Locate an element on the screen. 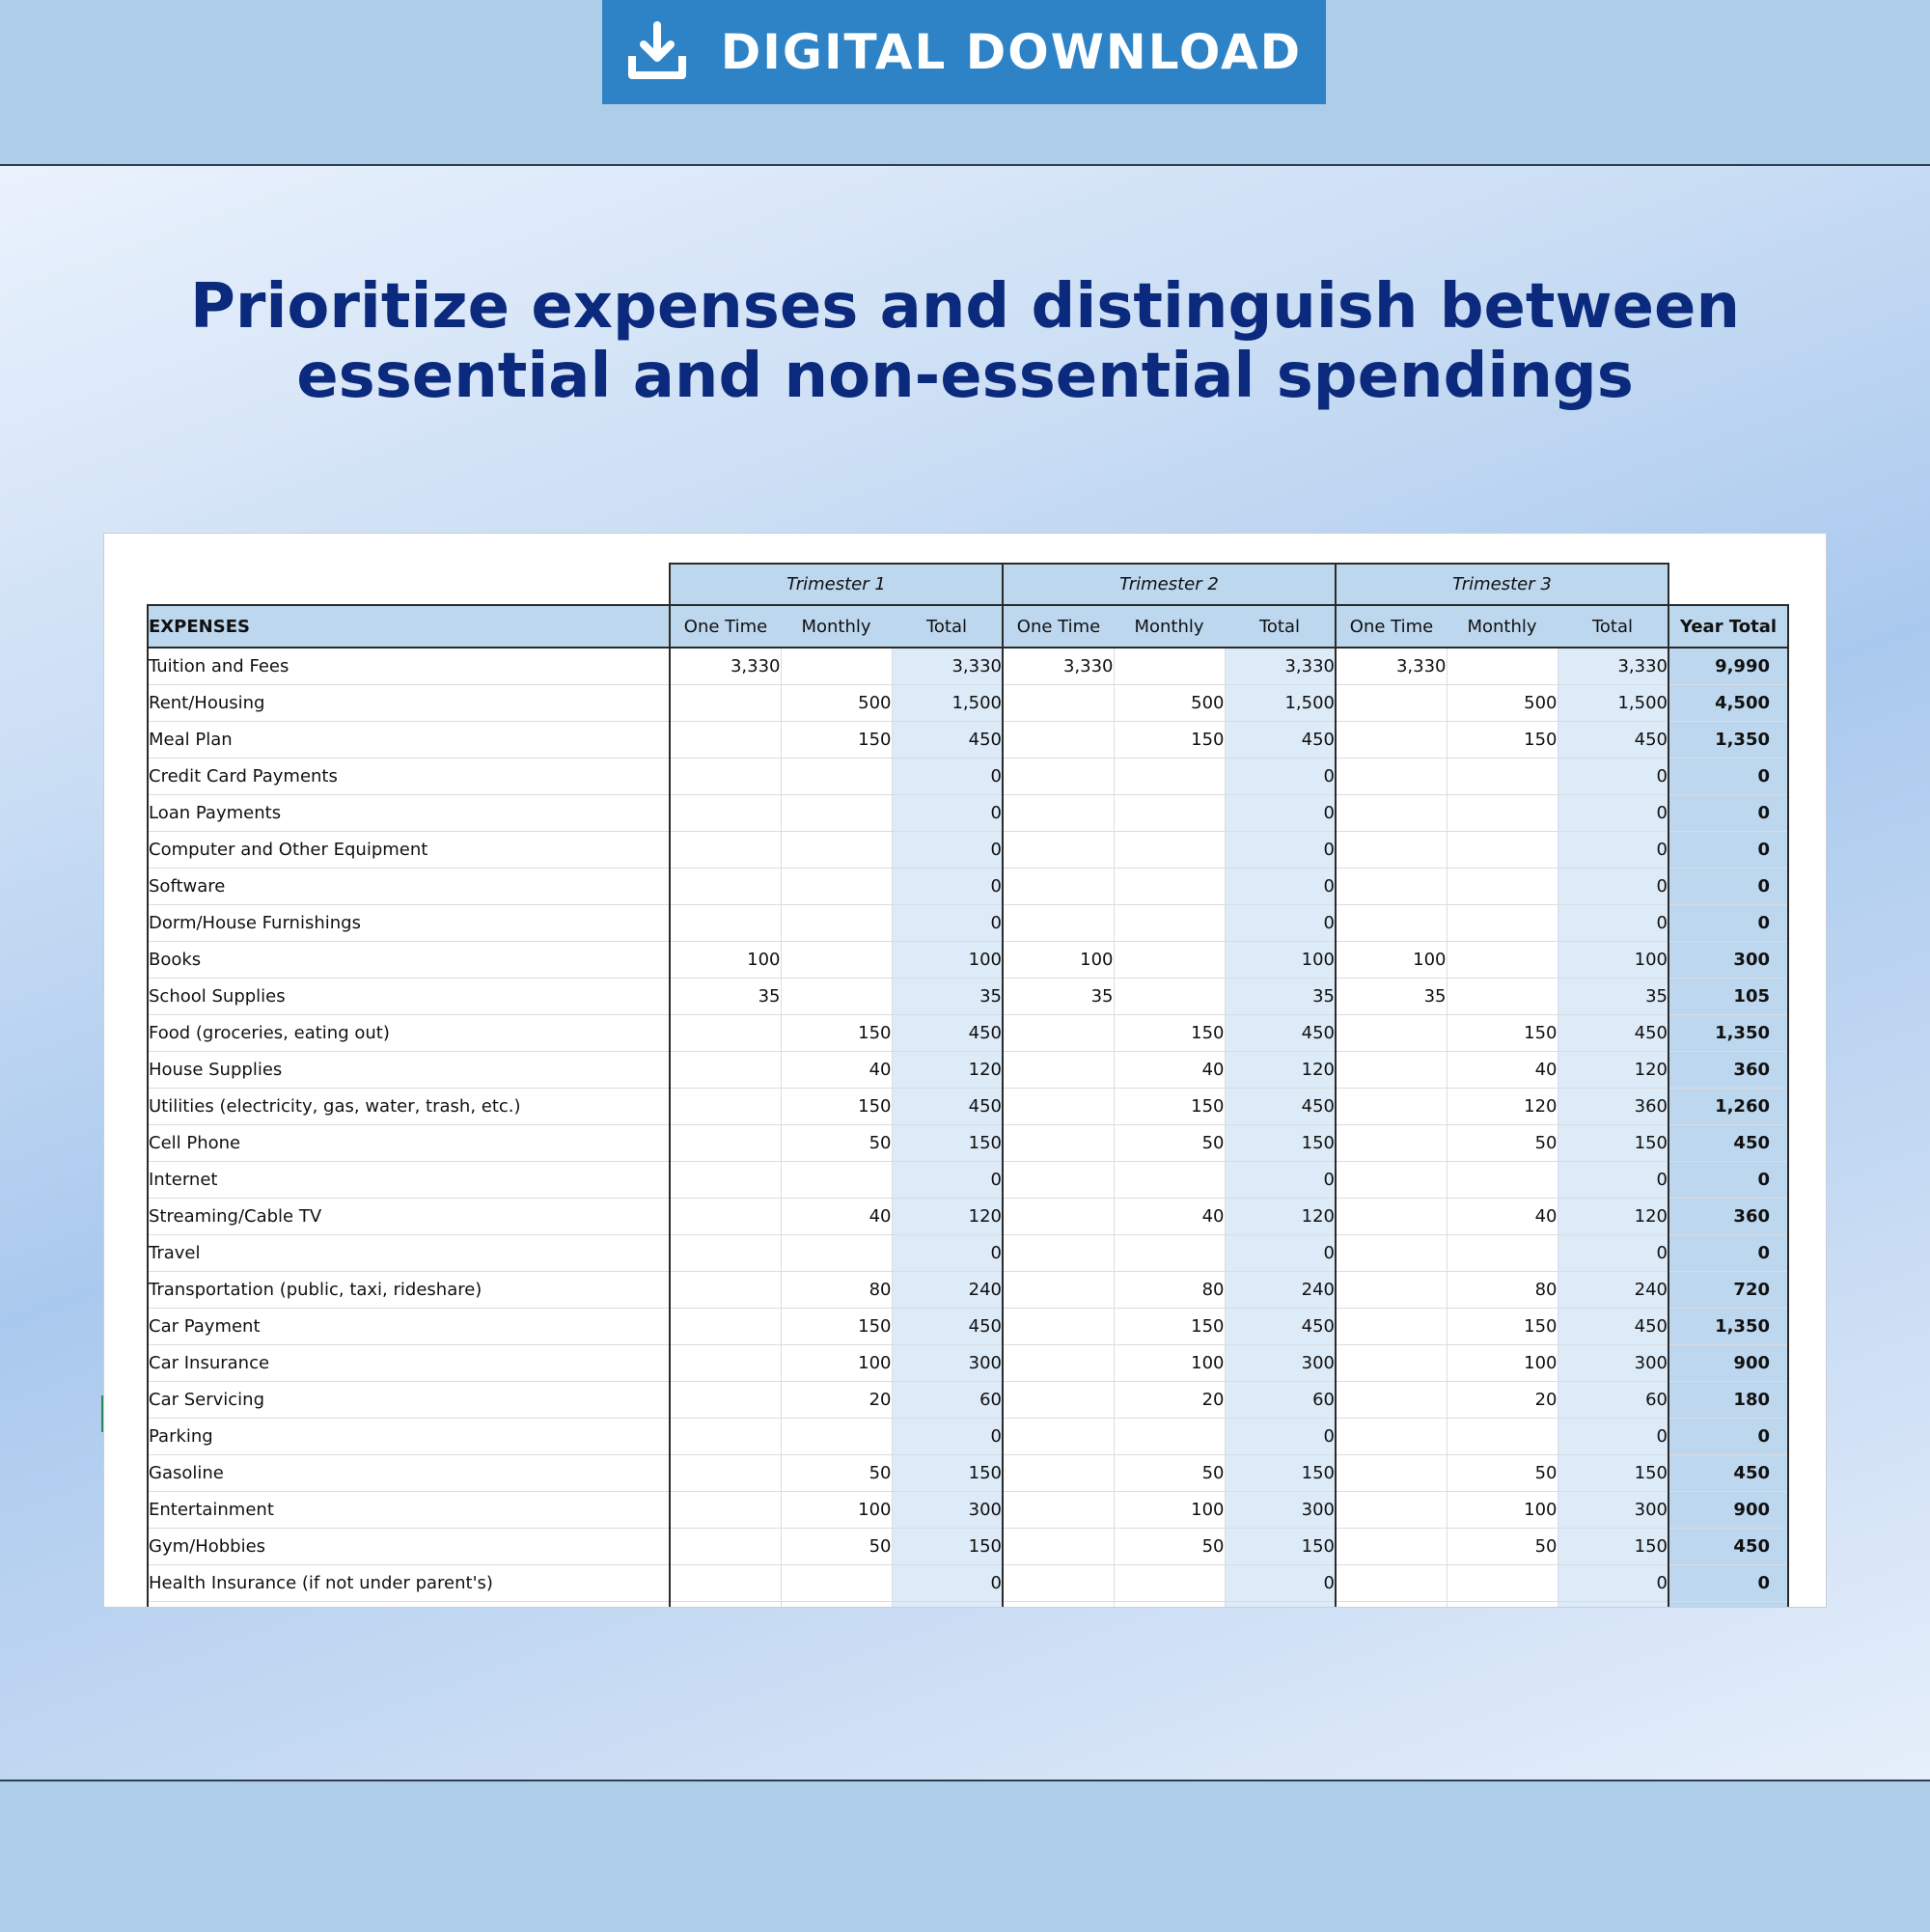  monthly-cell: 500 is located at coordinates (1502, 703).